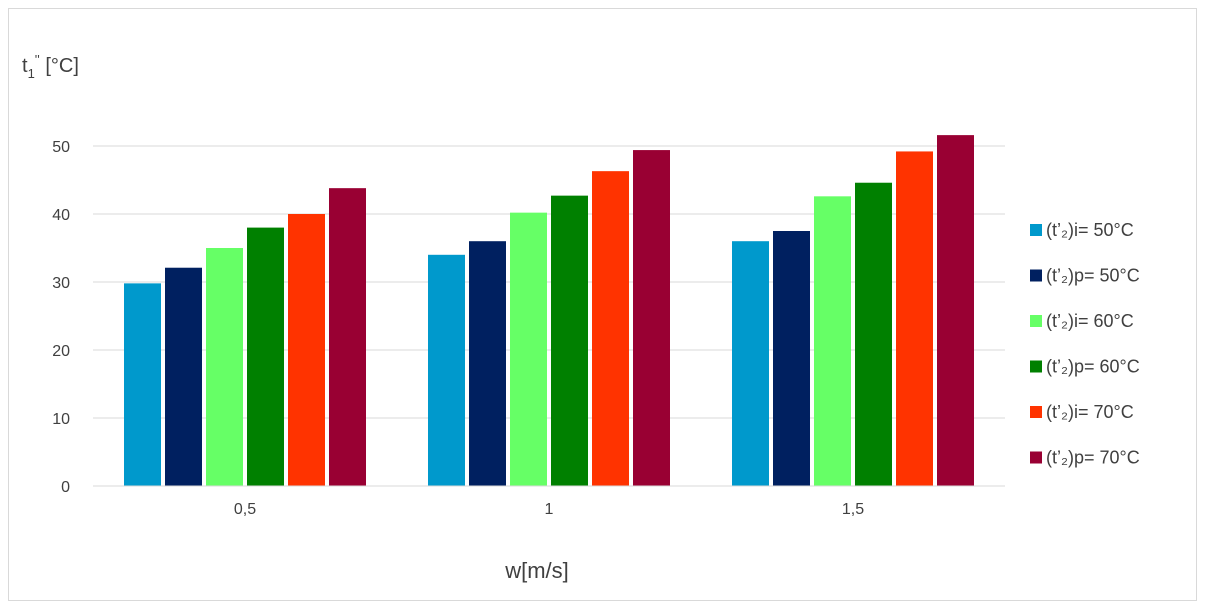  I want to click on y-tick-label: 30, so click(61, 283).